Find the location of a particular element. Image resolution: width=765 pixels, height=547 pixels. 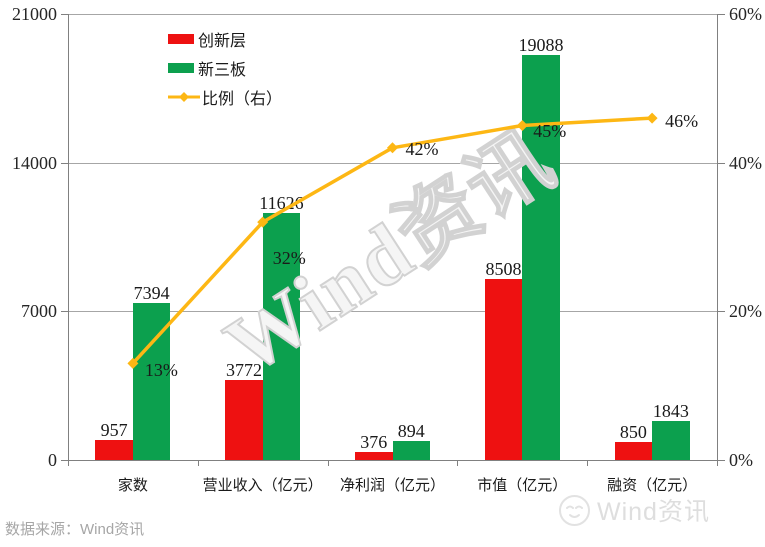

bar-创新层-4 is located at coordinates (633, 450).